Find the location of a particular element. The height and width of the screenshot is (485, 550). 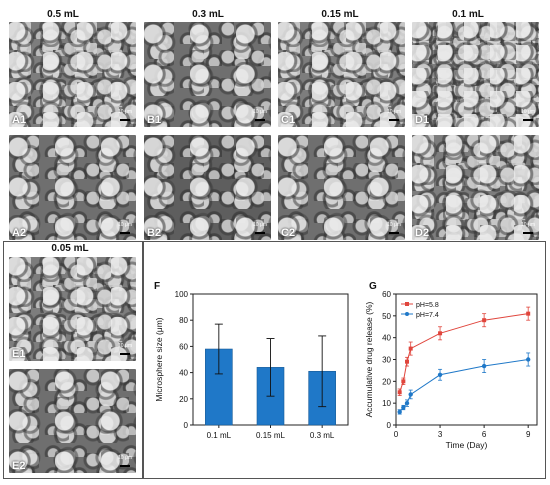

sem-image-b1: 10 μm B1 is located at coordinates (207, 74).